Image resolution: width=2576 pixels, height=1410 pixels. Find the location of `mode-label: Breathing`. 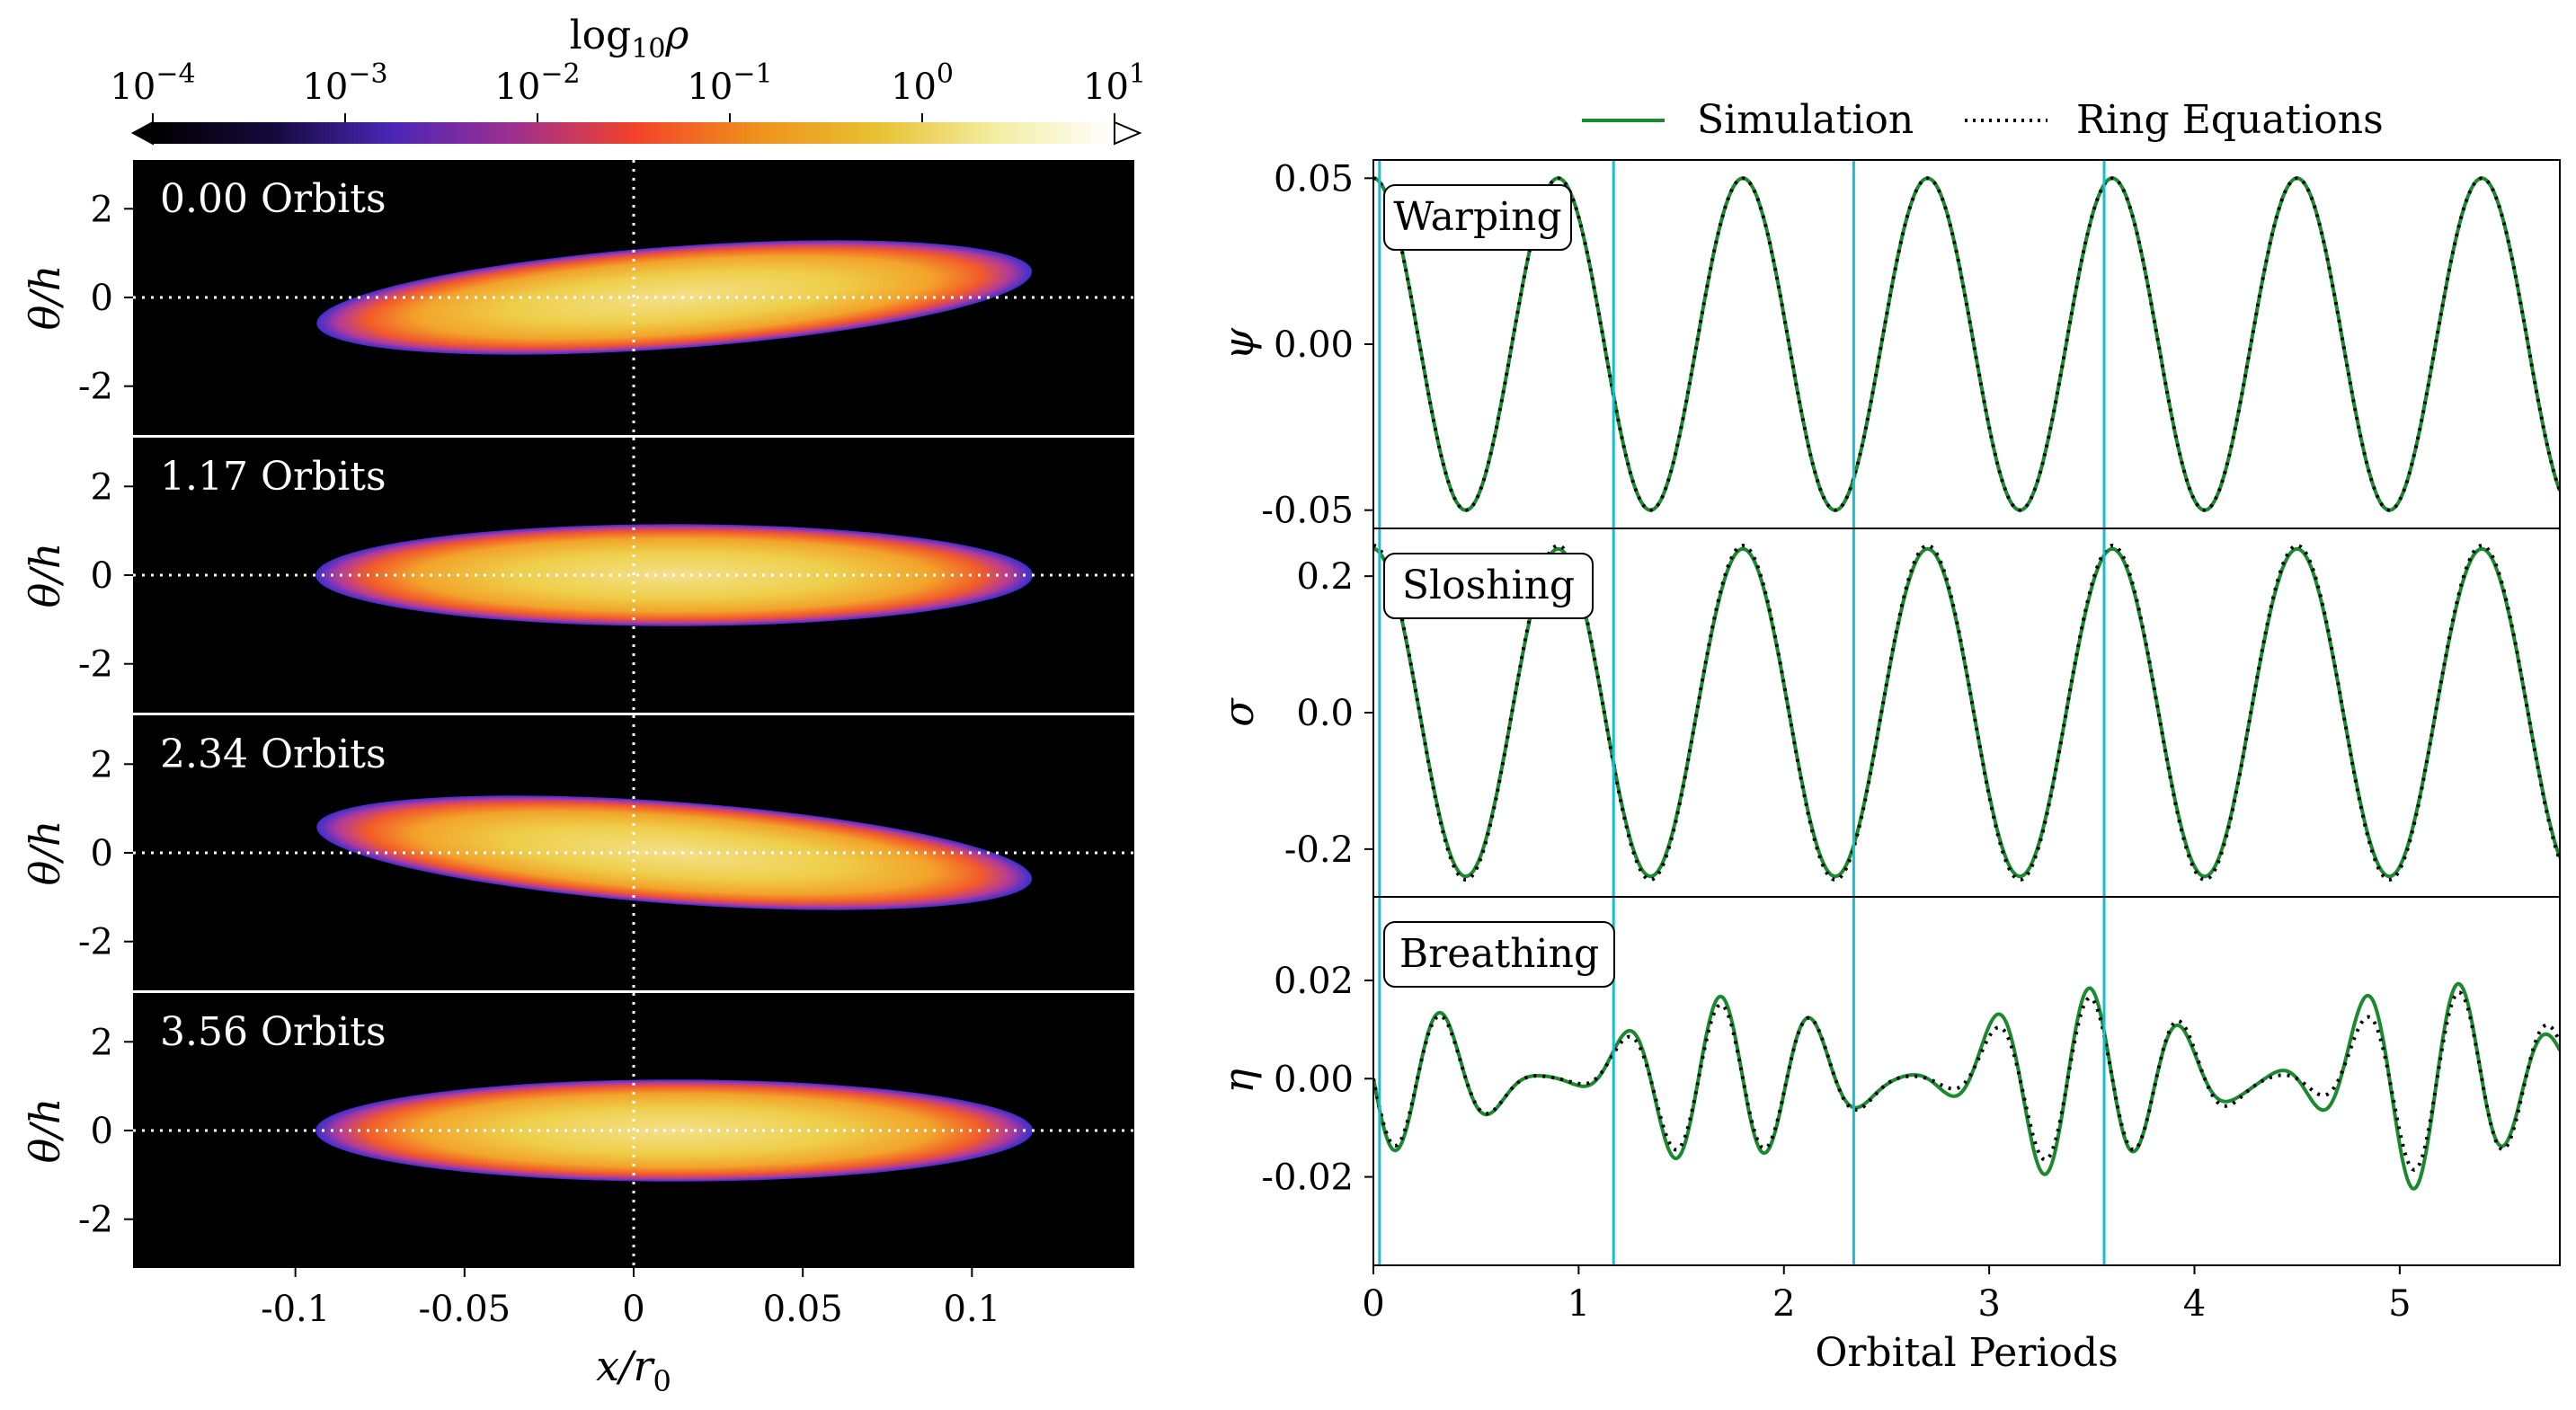

mode-label: Breathing is located at coordinates (1499, 954).